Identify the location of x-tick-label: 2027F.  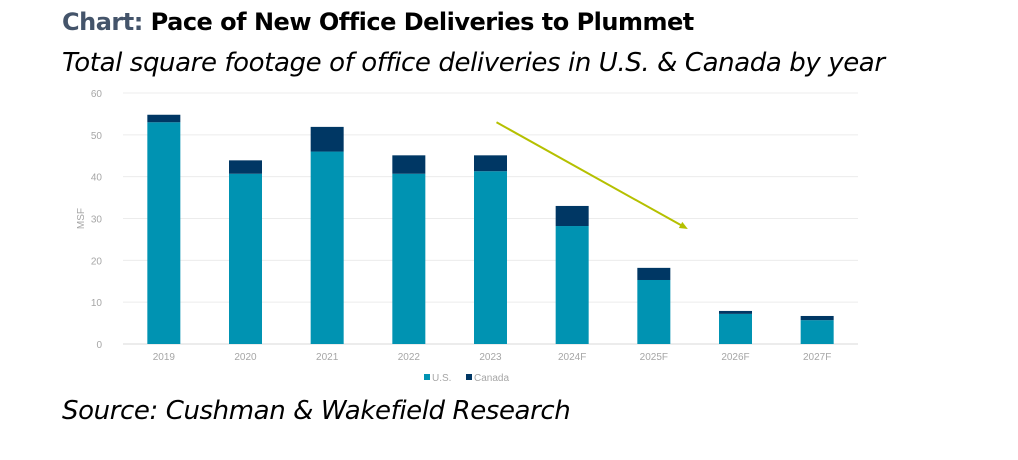
(817, 357).